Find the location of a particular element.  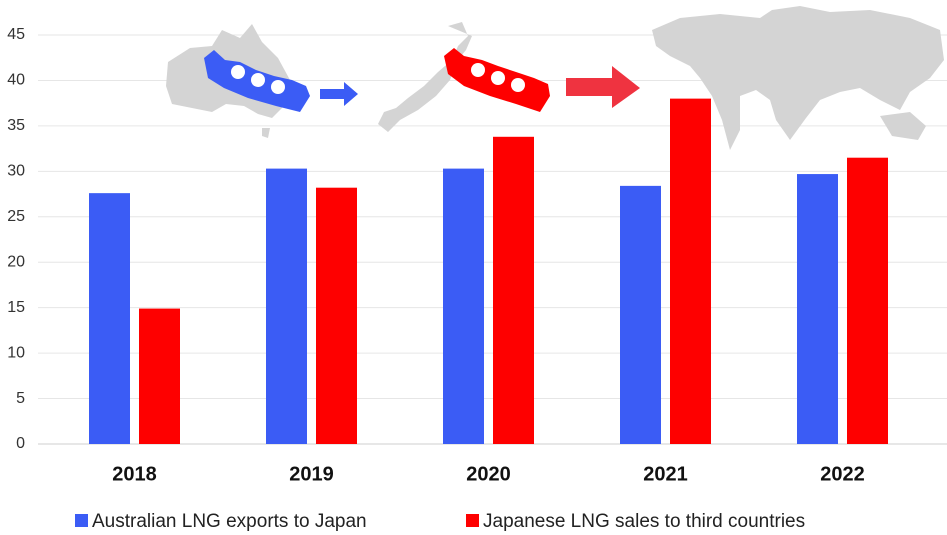

blue-arrow is located at coordinates (339, 94).